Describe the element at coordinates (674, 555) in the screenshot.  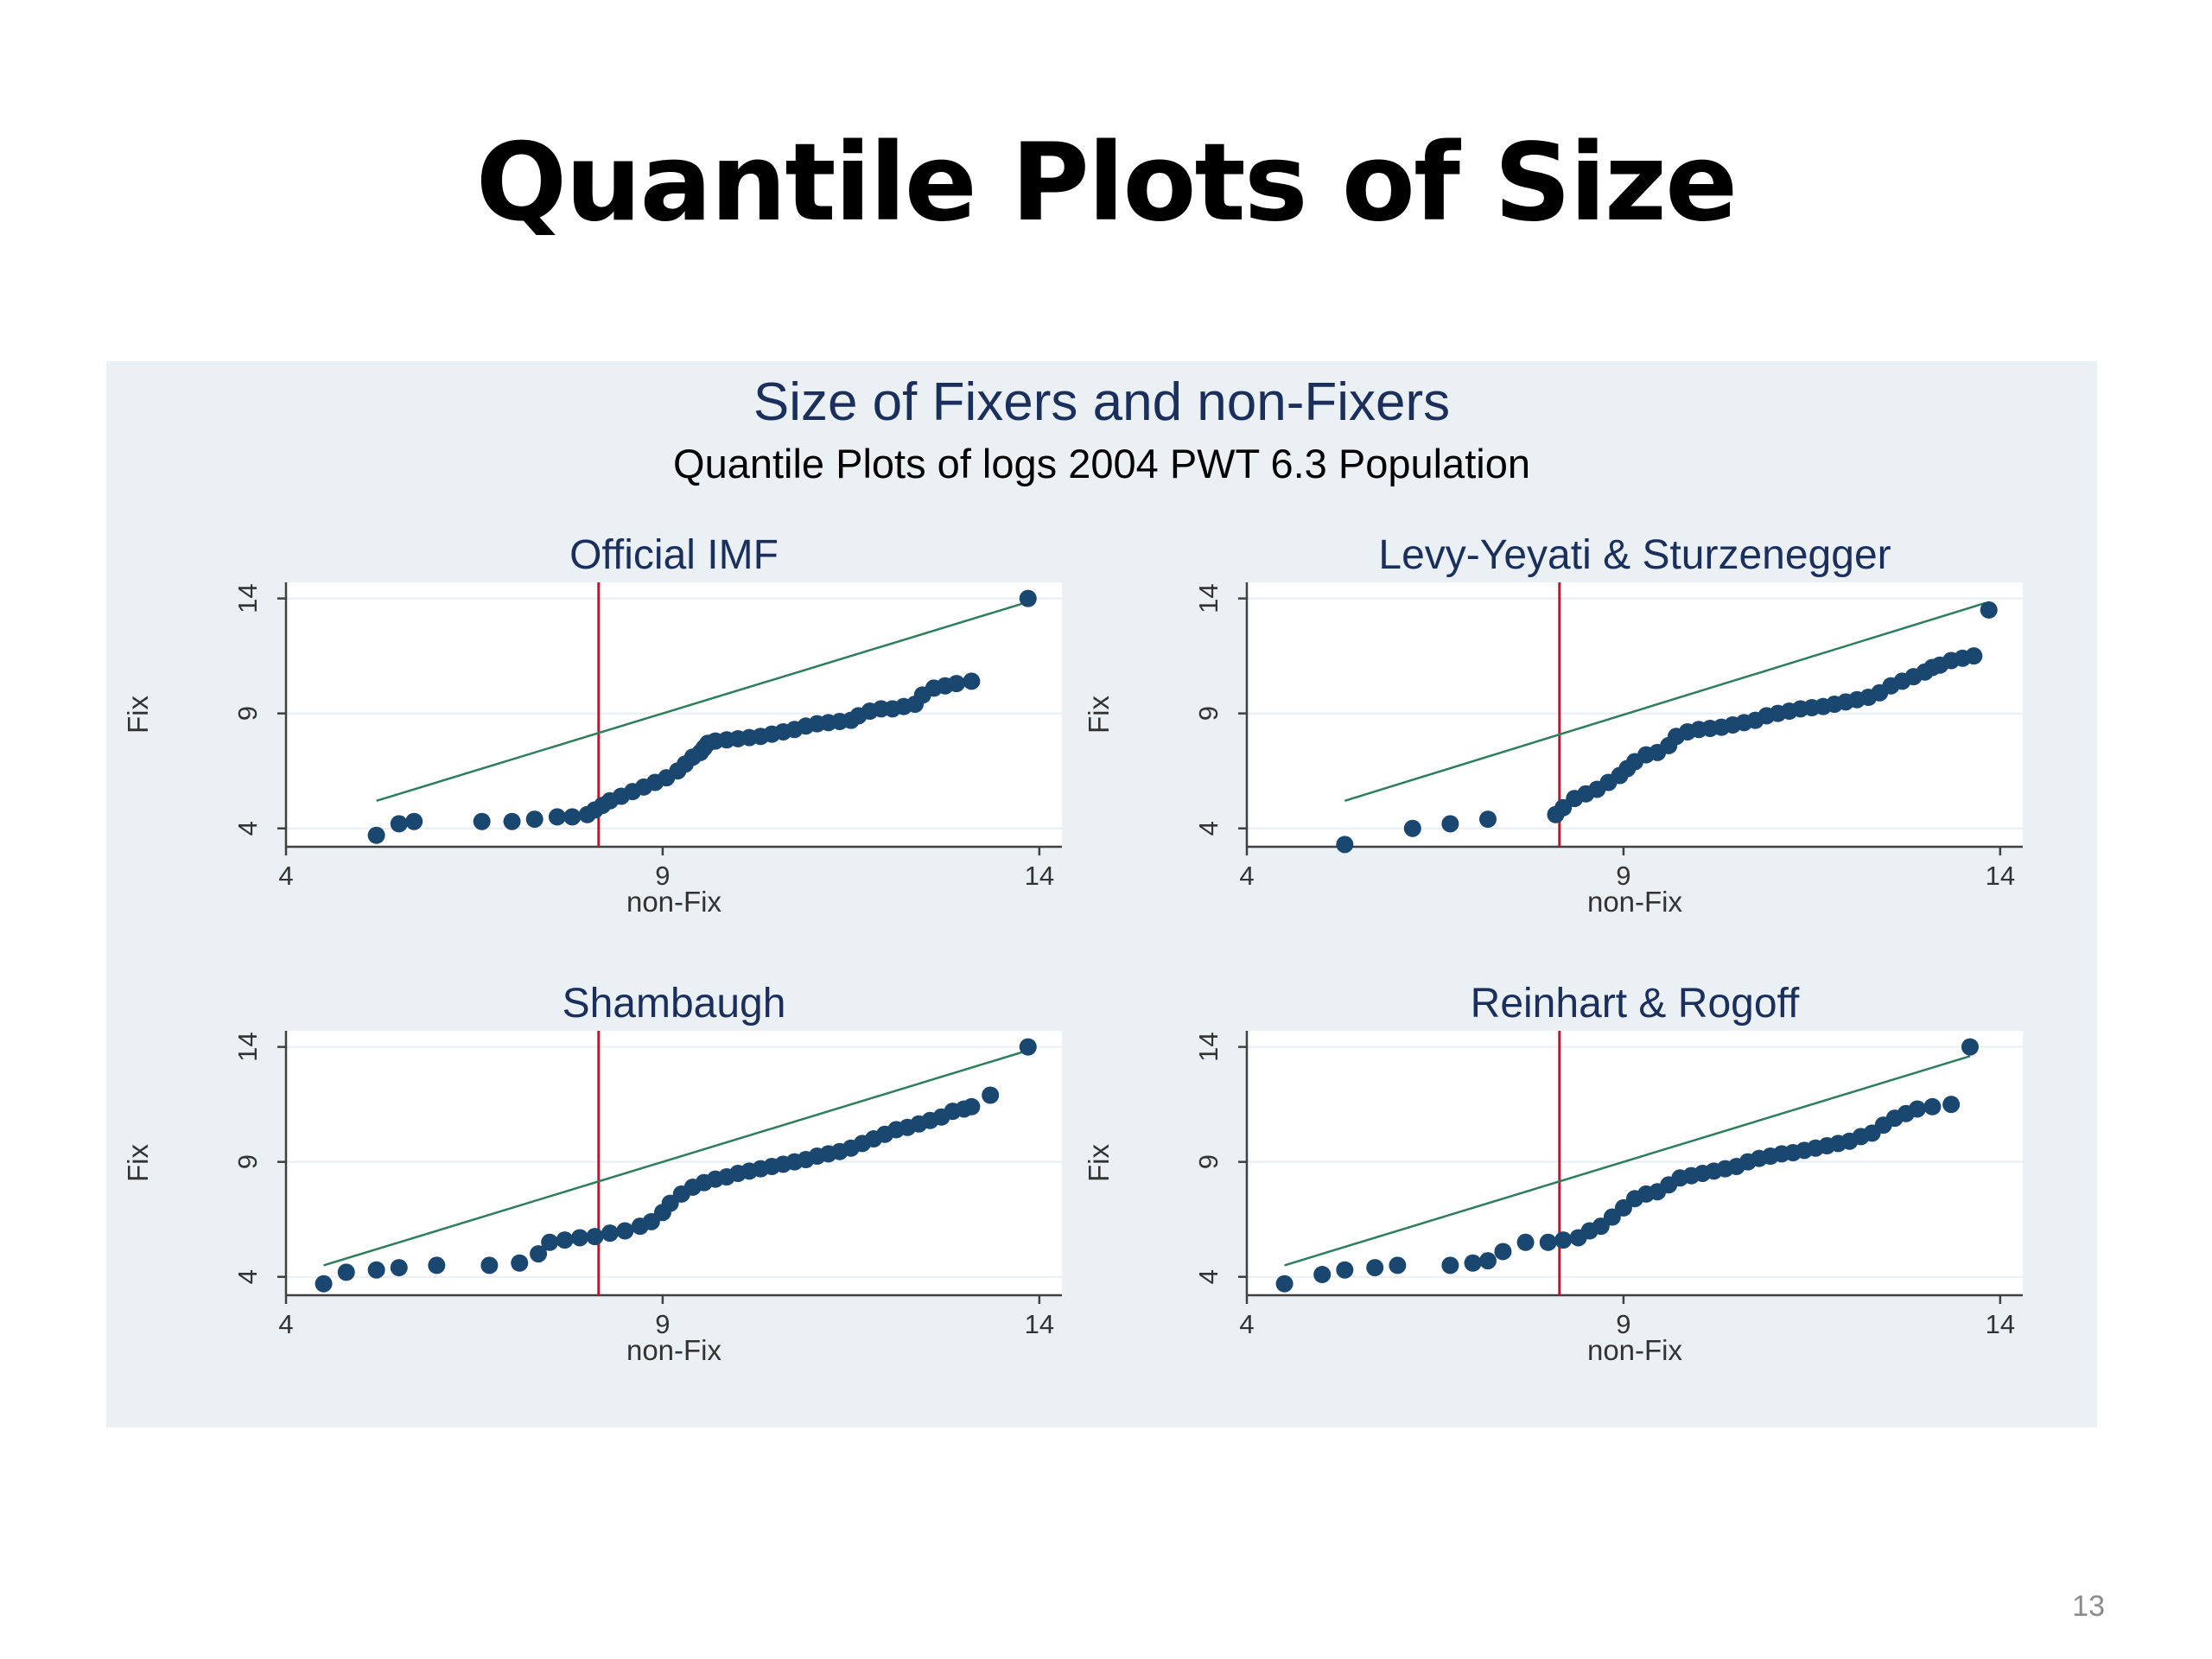
I see `panel-title: Official IMF` at that location.